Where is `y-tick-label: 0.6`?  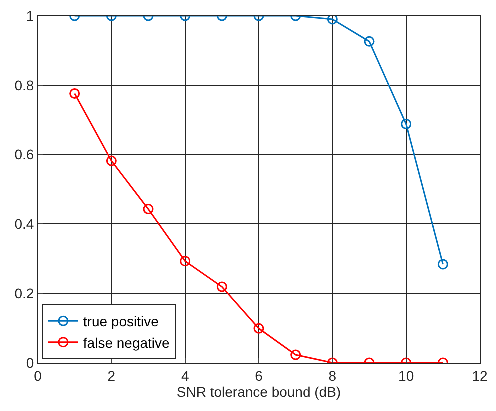
y-tick-label: 0.6 is located at coordinates (24, 154).